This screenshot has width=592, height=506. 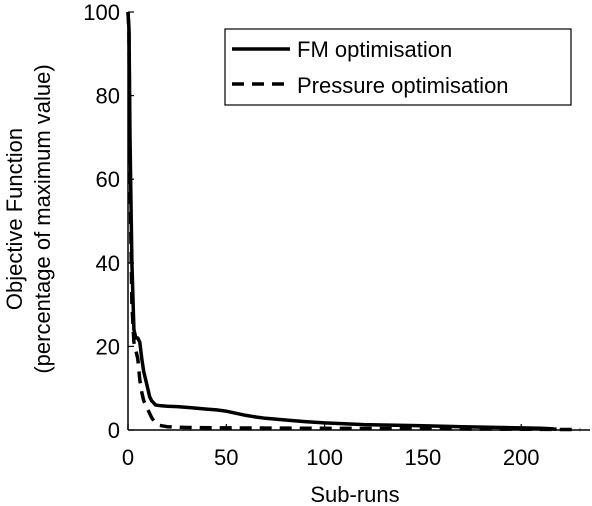 What do you see at coordinates (226, 457) in the screenshot?
I see `x-tick-label: 50` at bounding box center [226, 457].